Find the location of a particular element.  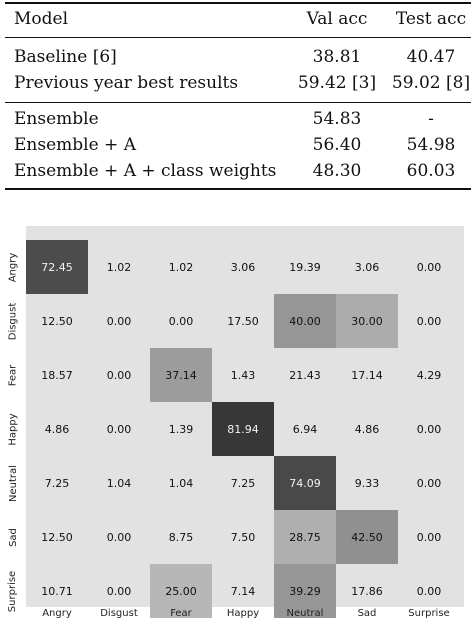

y-tick-label-angry: Angry is located at coordinates (13, 267).